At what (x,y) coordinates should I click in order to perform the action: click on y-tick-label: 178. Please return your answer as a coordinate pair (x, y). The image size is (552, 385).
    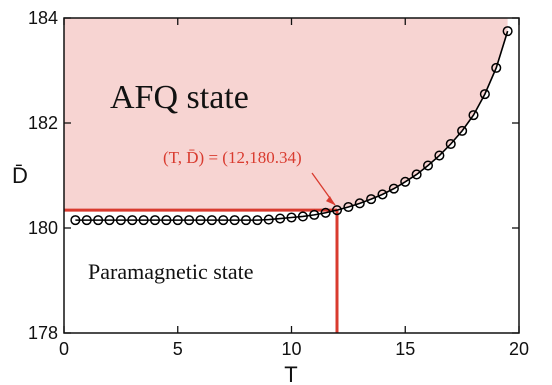
    Looking at the image, I should click on (43, 333).